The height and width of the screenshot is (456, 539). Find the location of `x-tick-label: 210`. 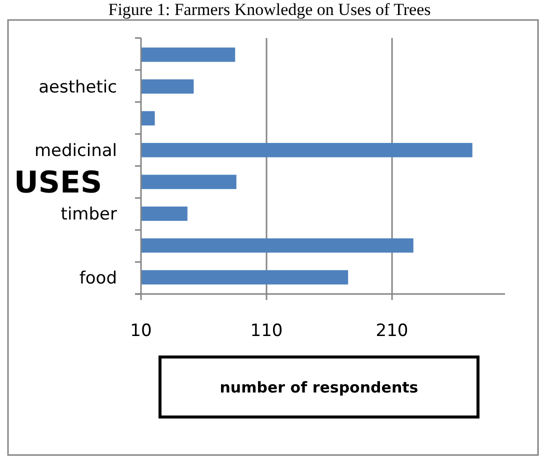

x-tick-label: 210 is located at coordinates (392, 331).